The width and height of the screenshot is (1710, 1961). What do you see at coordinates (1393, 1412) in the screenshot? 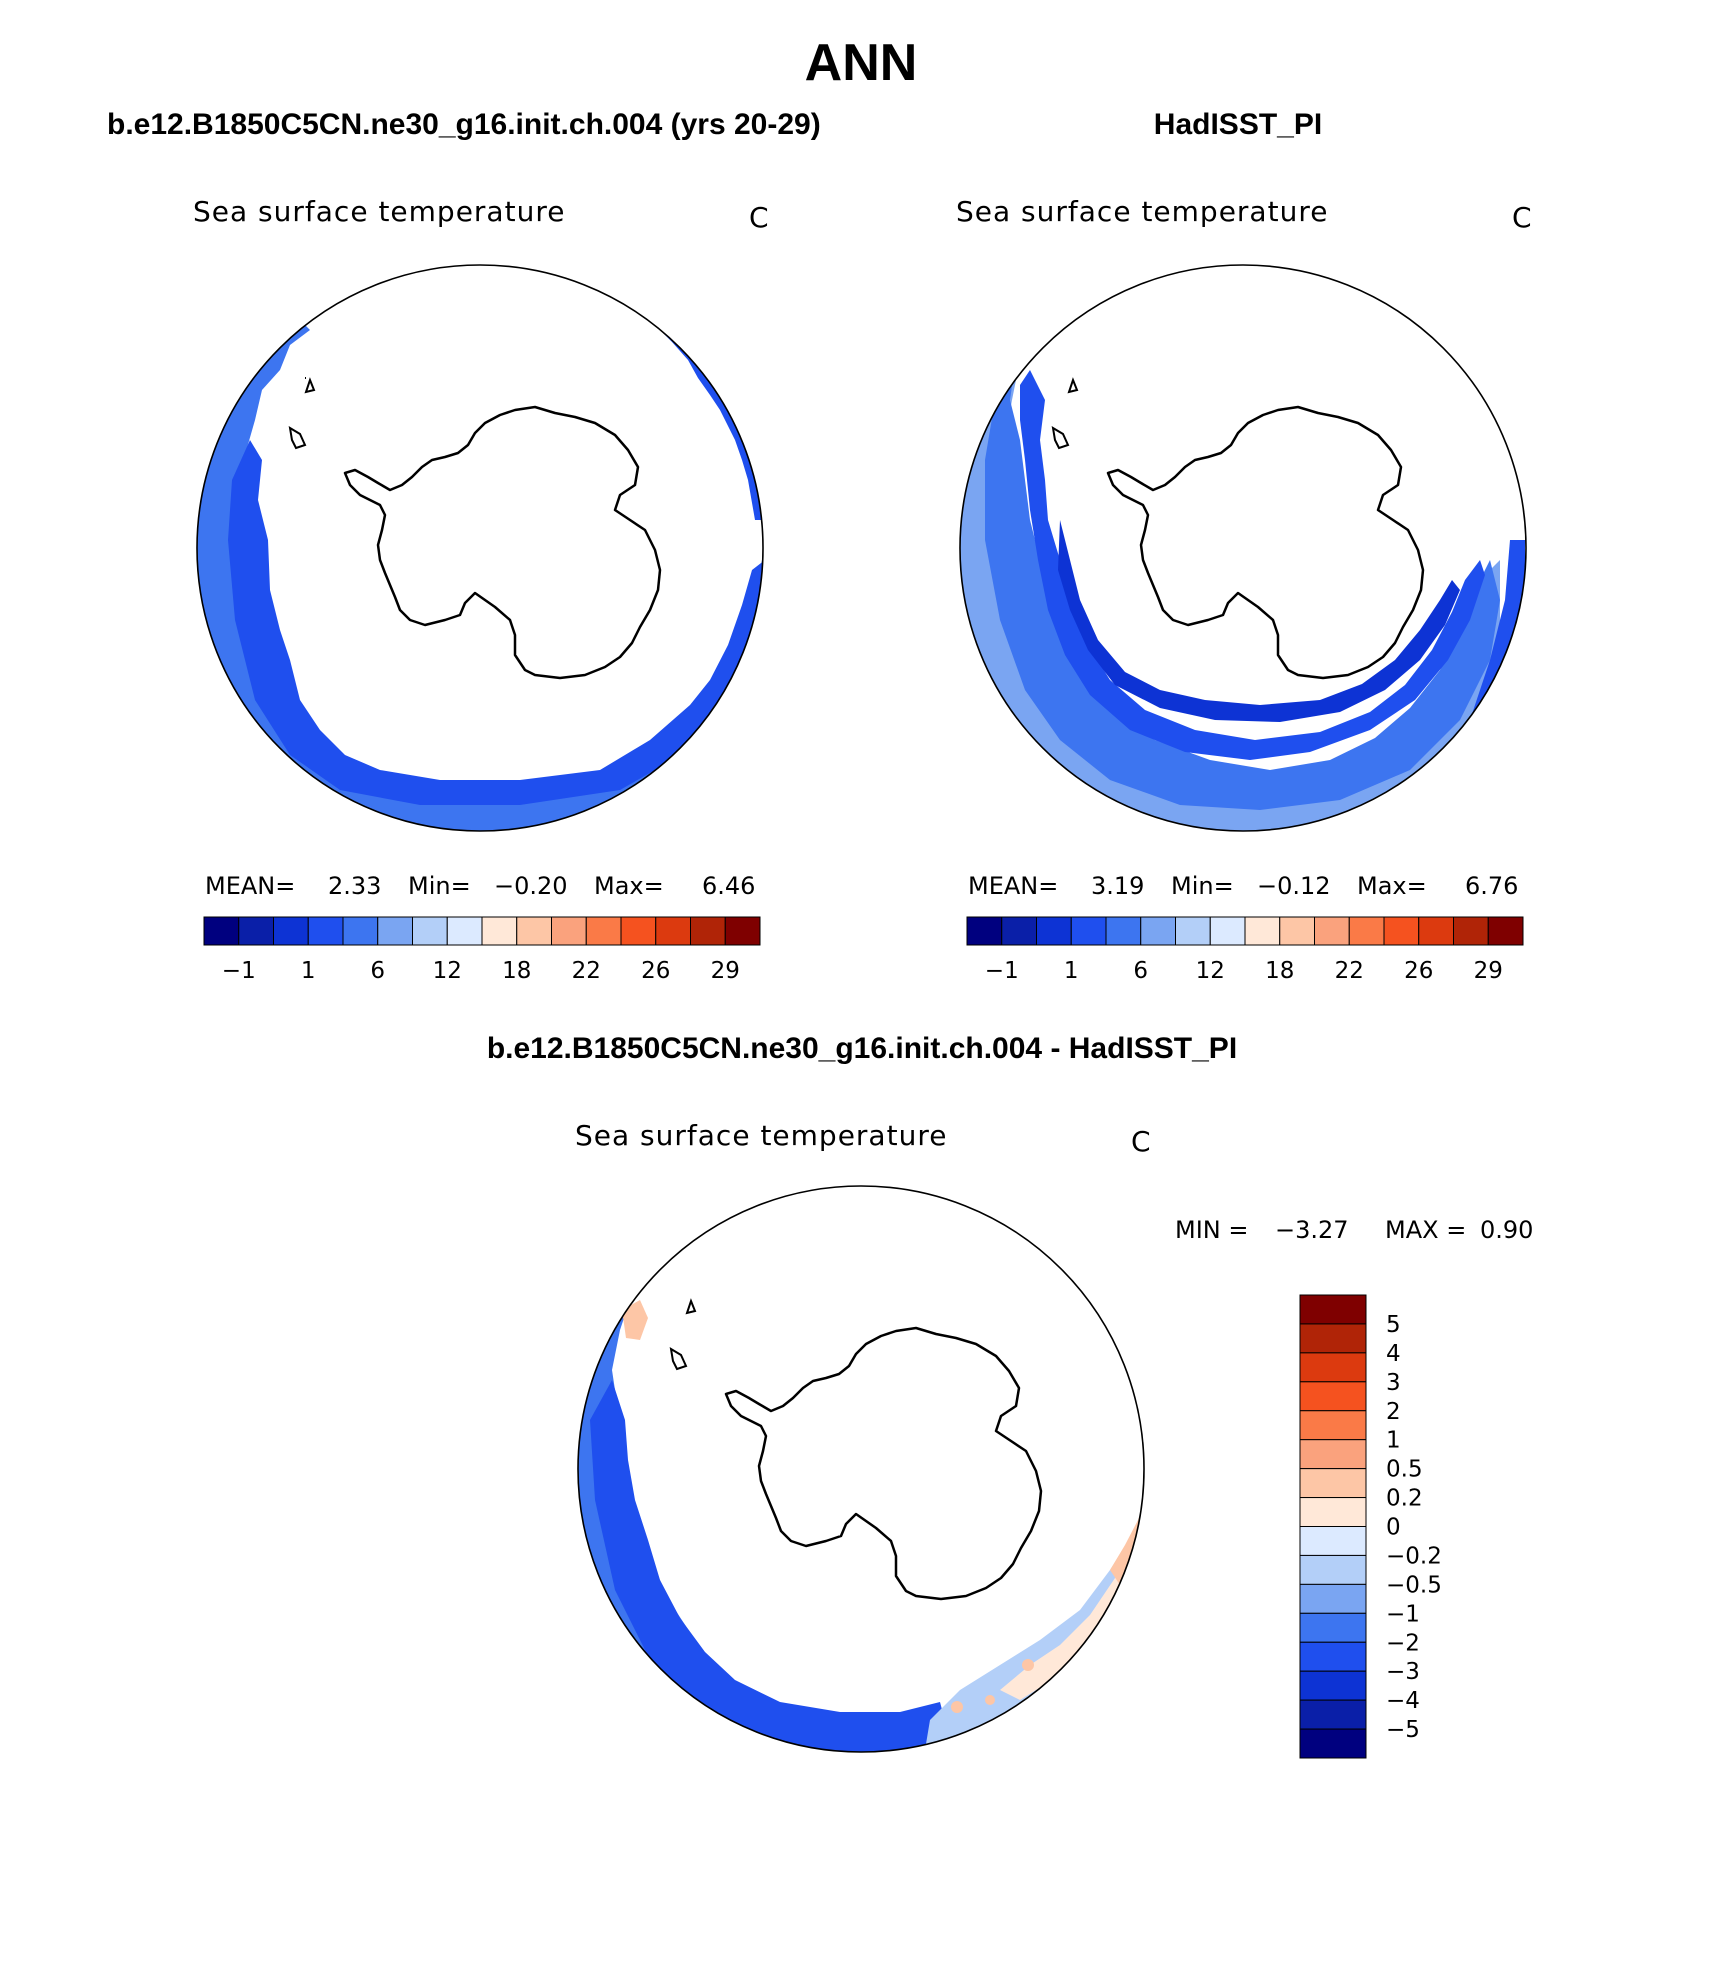
I see `diff-colorbar-tick-label: 2` at bounding box center [1393, 1412].